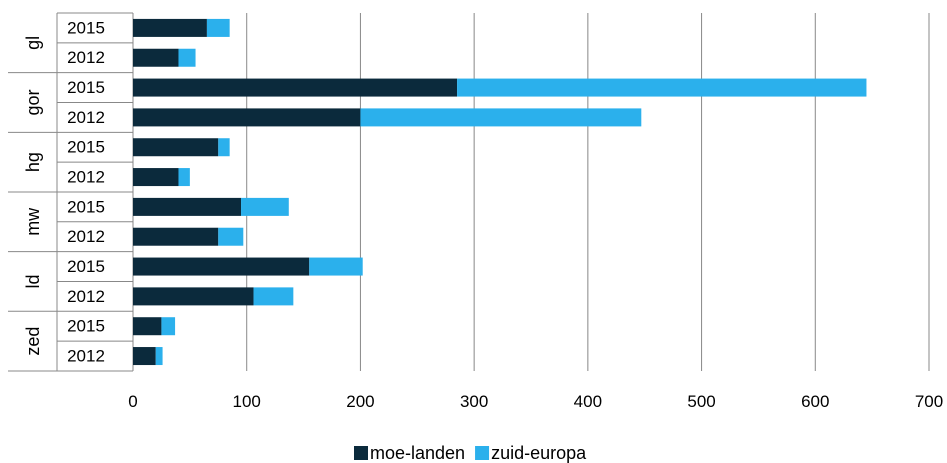 Image resolution: width=947 pixels, height=463 pixels. Describe the element at coordinates (417, 453) in the screenshot. I see `legend-label: moe-landen` at that location.